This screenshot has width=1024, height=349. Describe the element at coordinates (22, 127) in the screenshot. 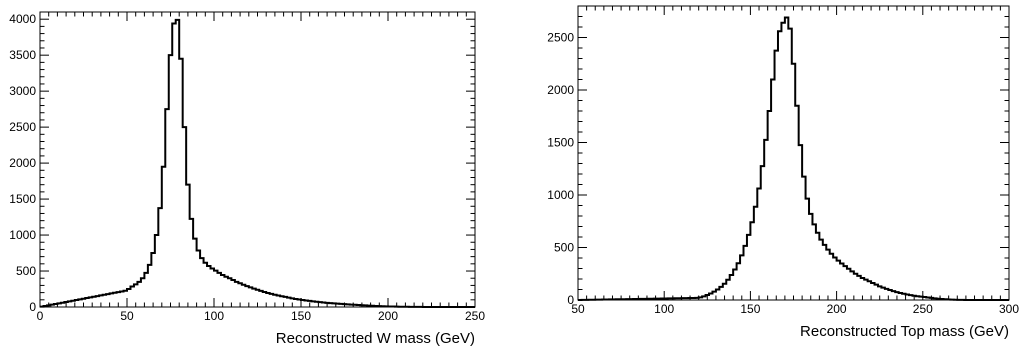

I see `w-mass-y-tick-label: 2500` at that location.